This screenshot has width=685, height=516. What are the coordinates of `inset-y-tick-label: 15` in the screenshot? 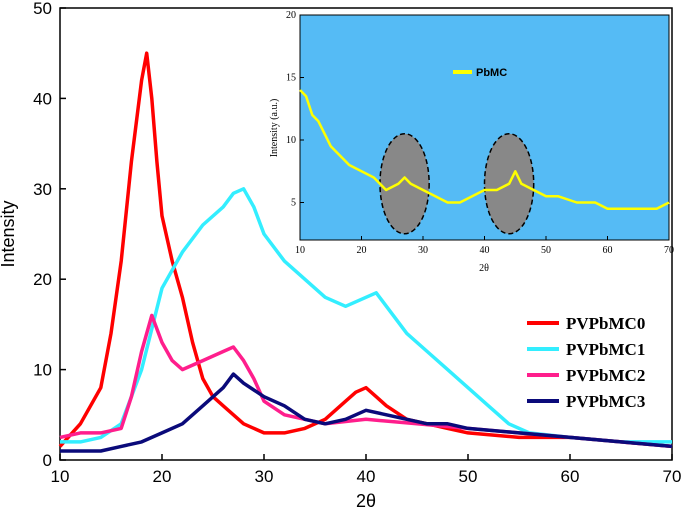 It's located at (291, 78).